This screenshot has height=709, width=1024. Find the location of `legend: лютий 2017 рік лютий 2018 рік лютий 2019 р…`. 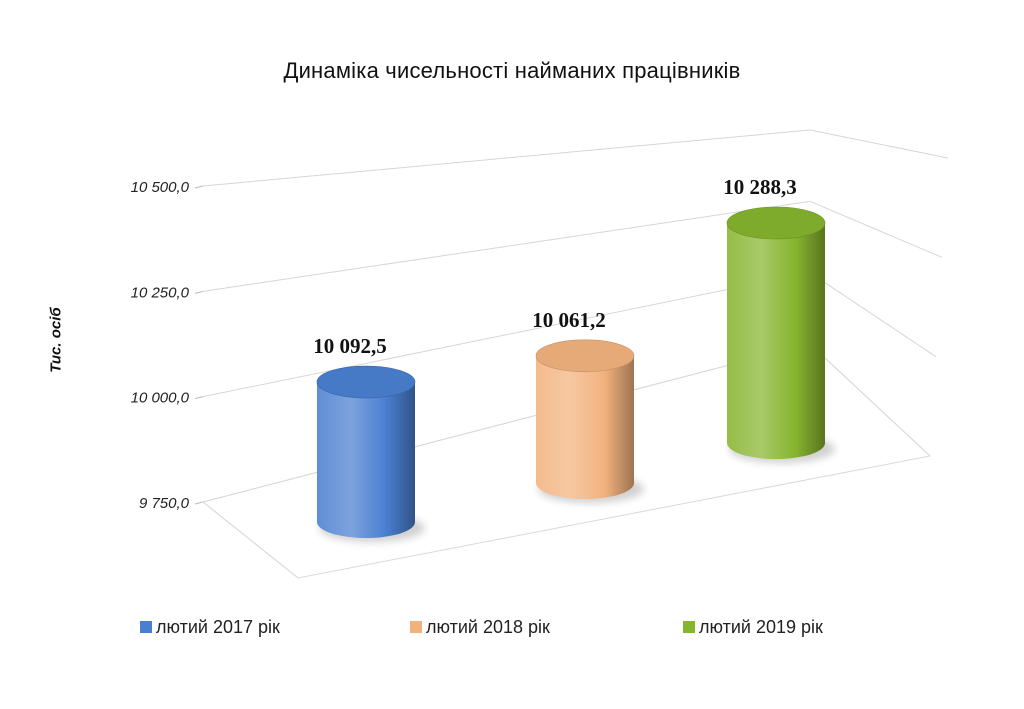

legend: лютий 2017 рік лютий 2018 рік лютий 2019 р… is located at coordinates (481, 627).